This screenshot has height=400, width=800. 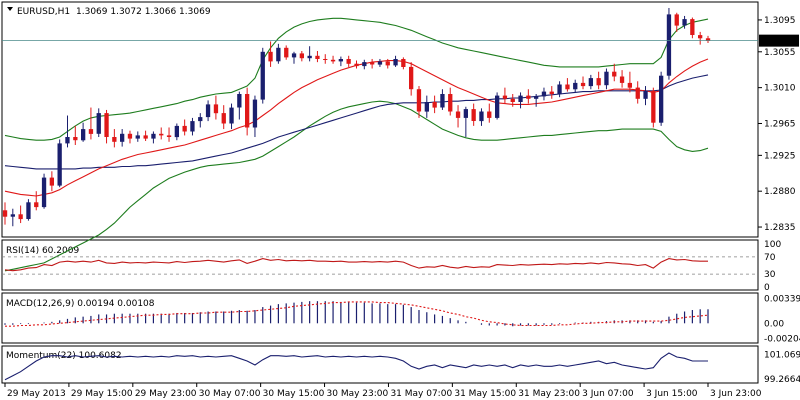 I want to click on time-tick-label: 3 Jun 07:00, so click(x=608, y=394).